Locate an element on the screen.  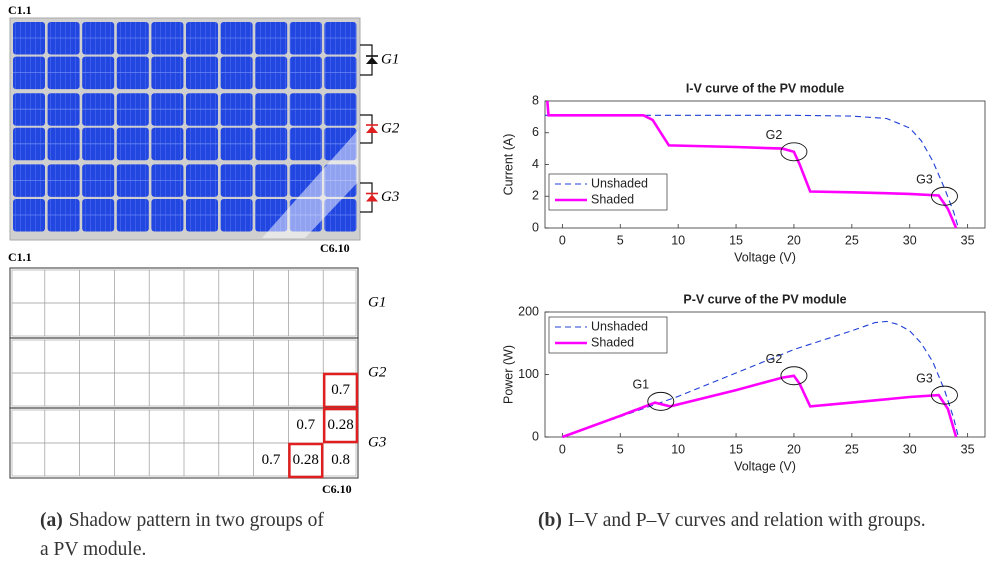
y-axis-label: Power (W) is located at coordinates (508, 374).